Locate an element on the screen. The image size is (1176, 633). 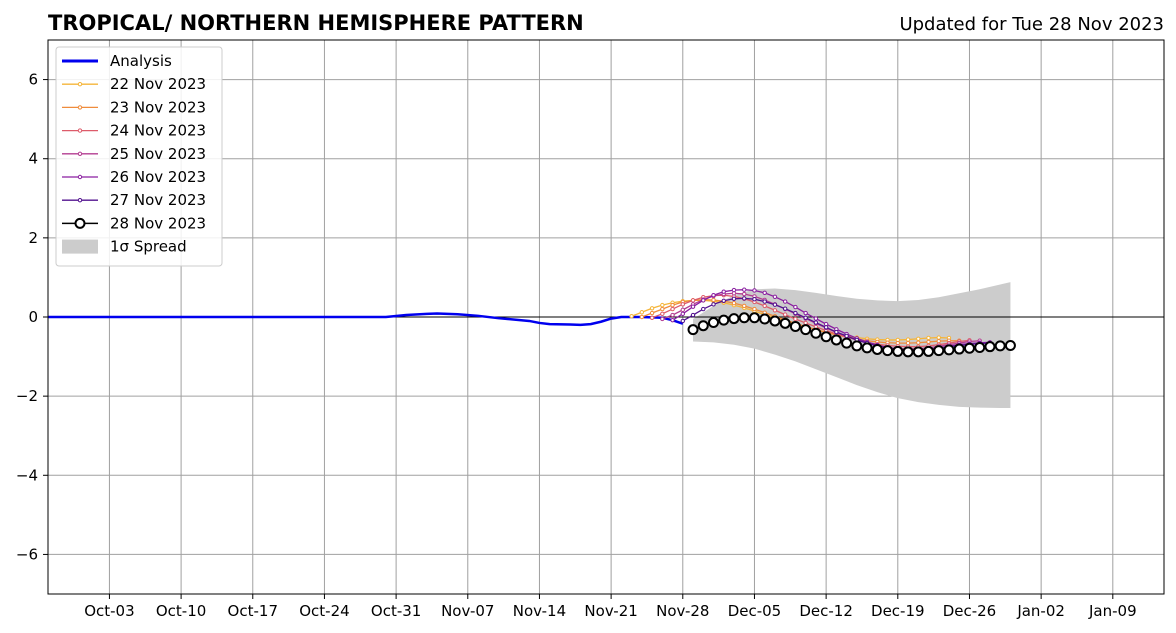
y-tick-label: −2 is located at coordinates (27, 396).